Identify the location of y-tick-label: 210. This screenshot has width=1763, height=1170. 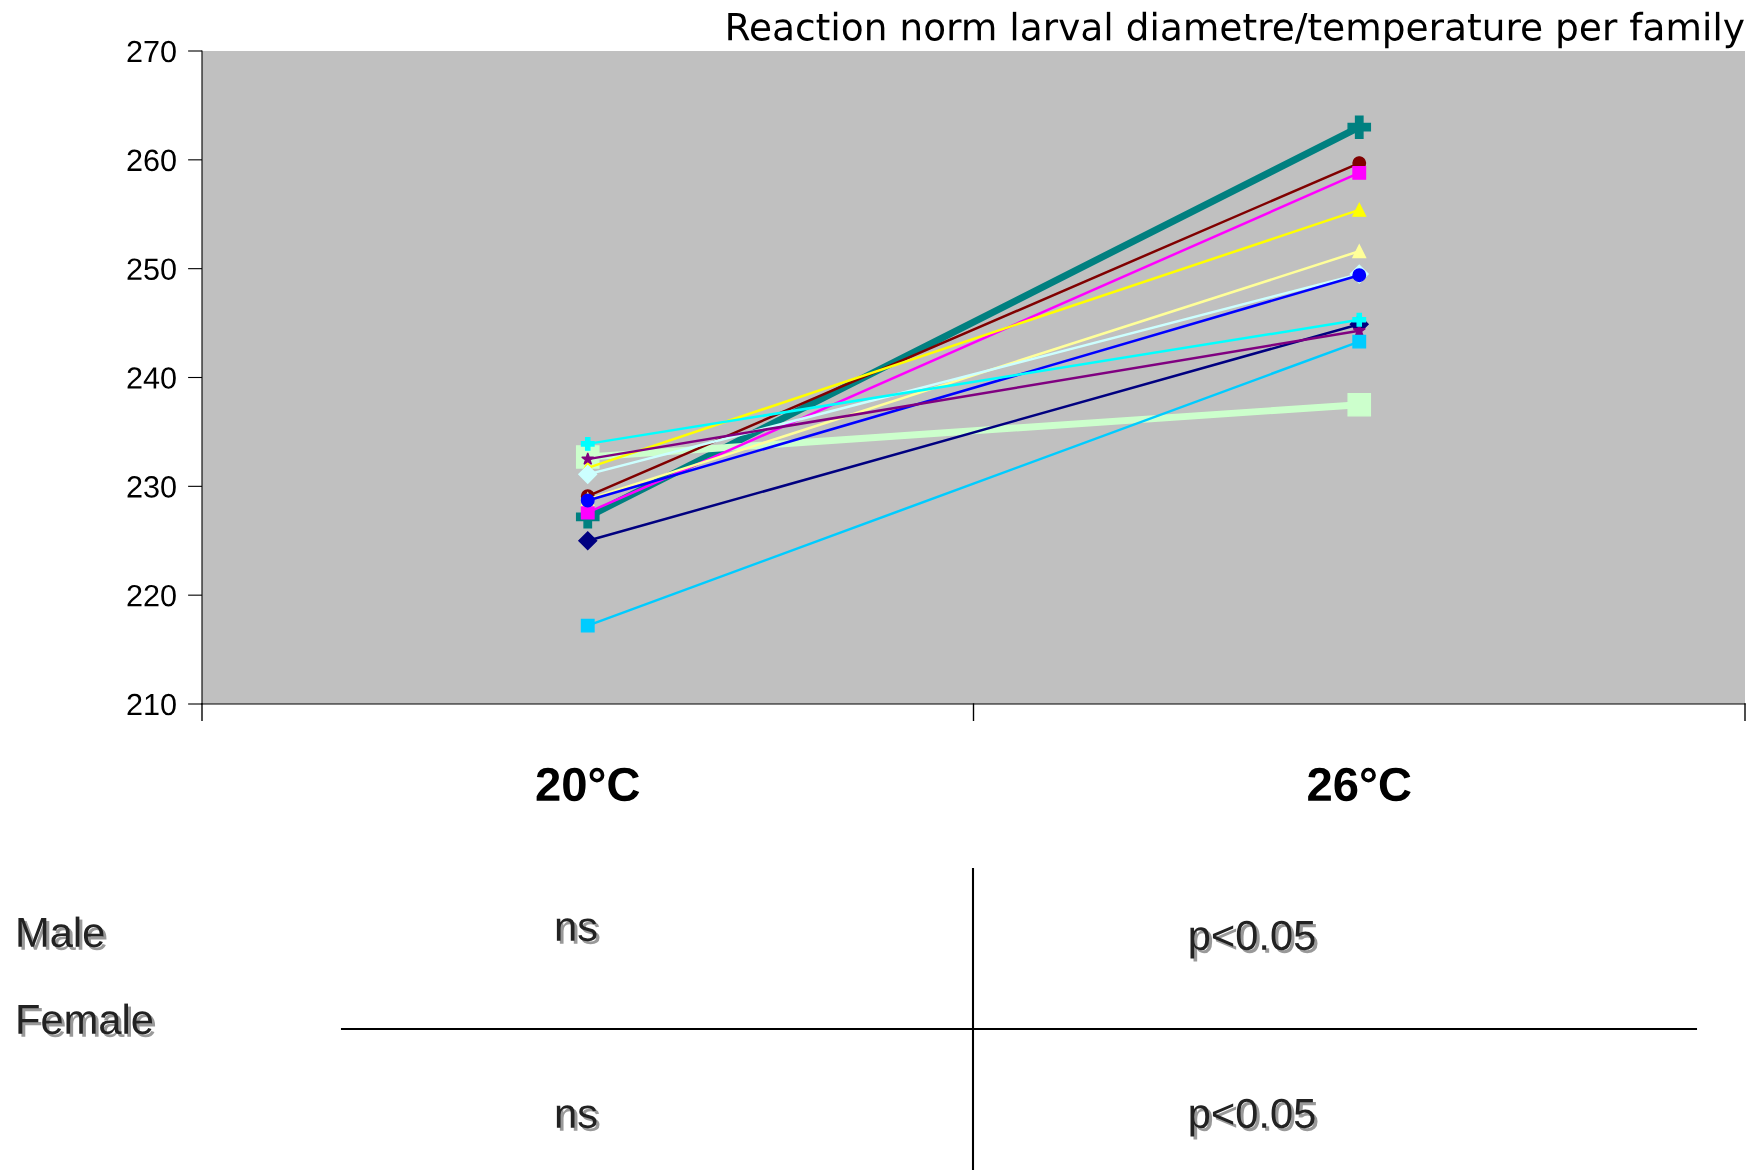
(151, 704).